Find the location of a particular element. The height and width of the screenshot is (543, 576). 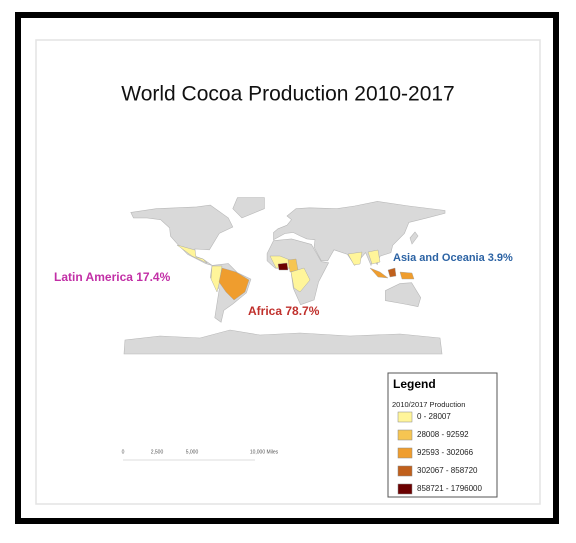

indonesia-west is located at coordinates (379, 273).